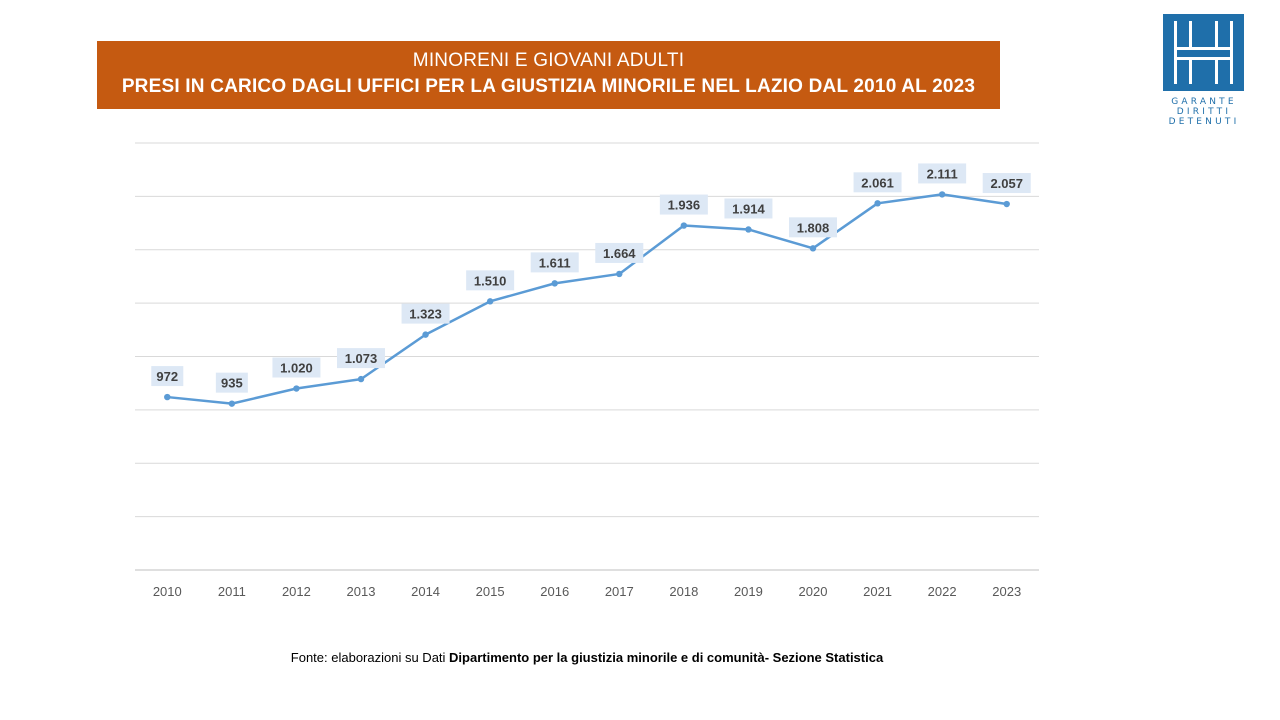  What do you see at coordinates (683, 591) in the screenshot?
I see `x-tick-label: 2018` at bounding box center [683, 591].